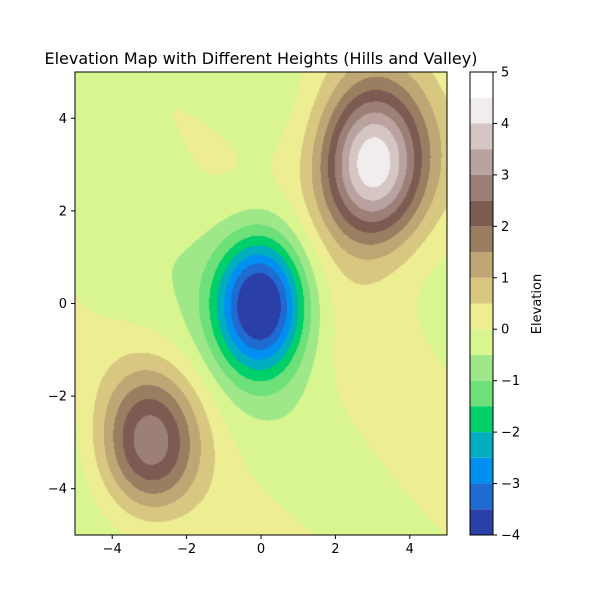  What do you see at coordinates (505, 278) in the screenshot?
I see `colorbar-tick-label: 1` at bounding box center [505, 278].